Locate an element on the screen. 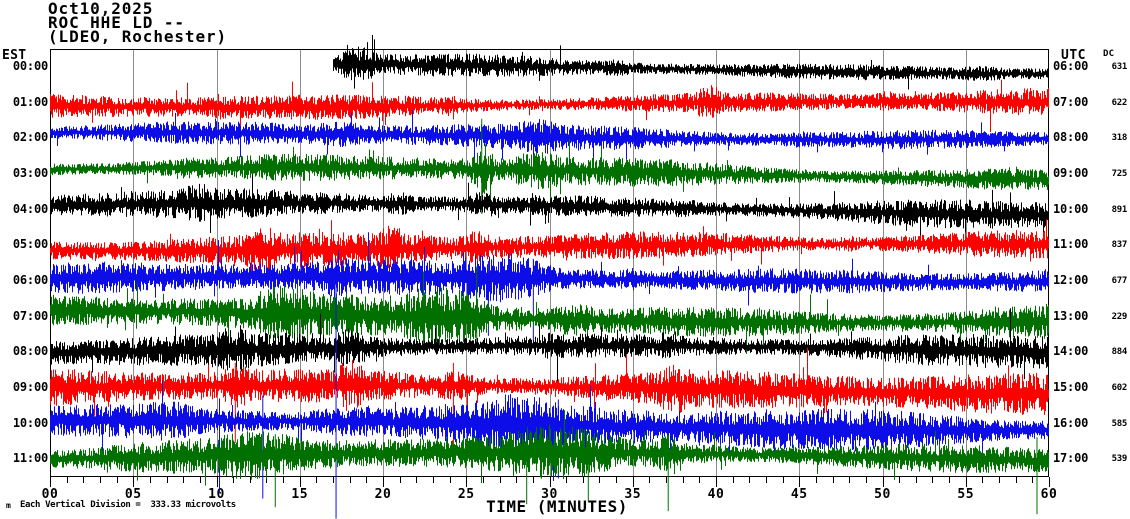  est-time-label: 08:00 is located at coordinates (30, 351).